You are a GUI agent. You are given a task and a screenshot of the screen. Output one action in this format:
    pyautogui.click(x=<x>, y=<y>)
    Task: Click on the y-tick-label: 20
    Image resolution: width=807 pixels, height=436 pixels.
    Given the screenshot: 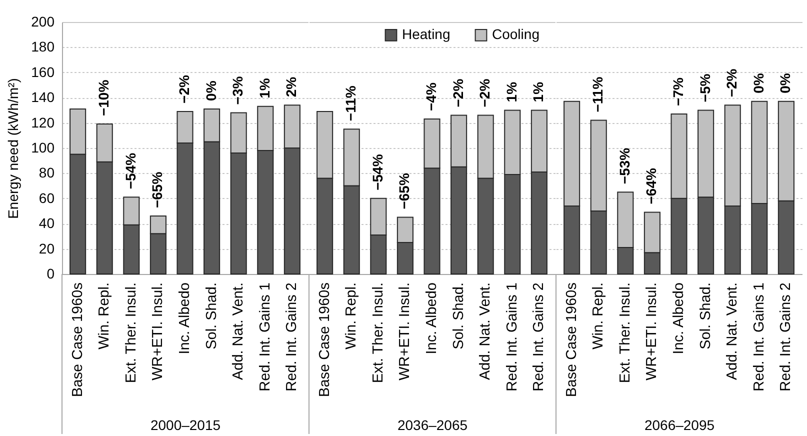 What is the action you would take?
    pyautogui.click(x=46, y=248)
    